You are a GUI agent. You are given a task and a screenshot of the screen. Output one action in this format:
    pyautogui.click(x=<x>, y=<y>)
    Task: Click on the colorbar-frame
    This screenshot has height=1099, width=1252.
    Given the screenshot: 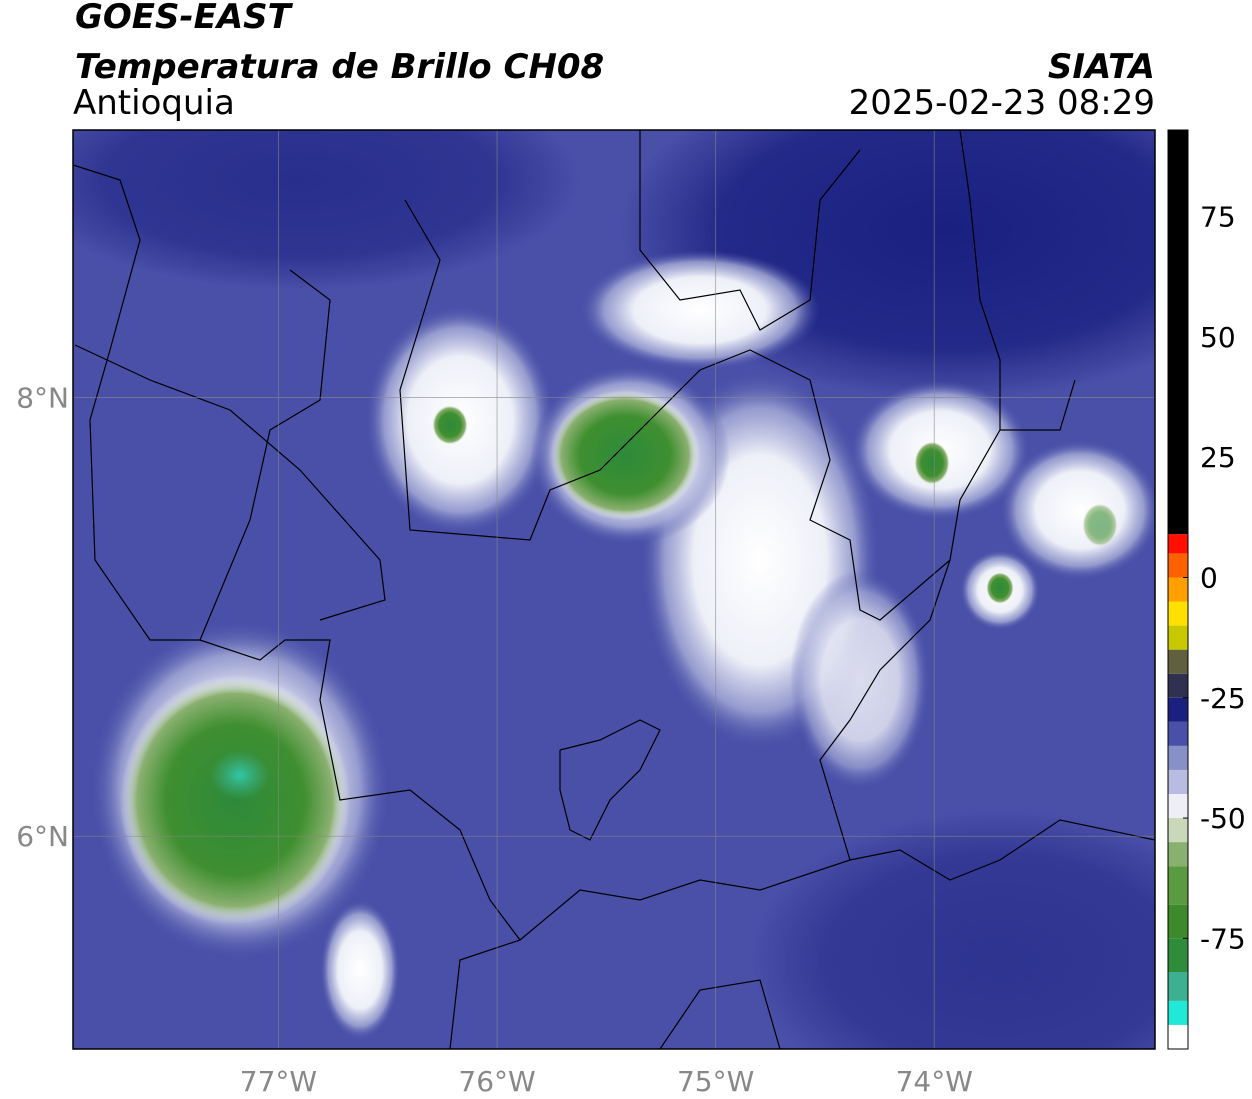 What is the action you would take?
    pyautogui.click(x=1178, y=589)
    